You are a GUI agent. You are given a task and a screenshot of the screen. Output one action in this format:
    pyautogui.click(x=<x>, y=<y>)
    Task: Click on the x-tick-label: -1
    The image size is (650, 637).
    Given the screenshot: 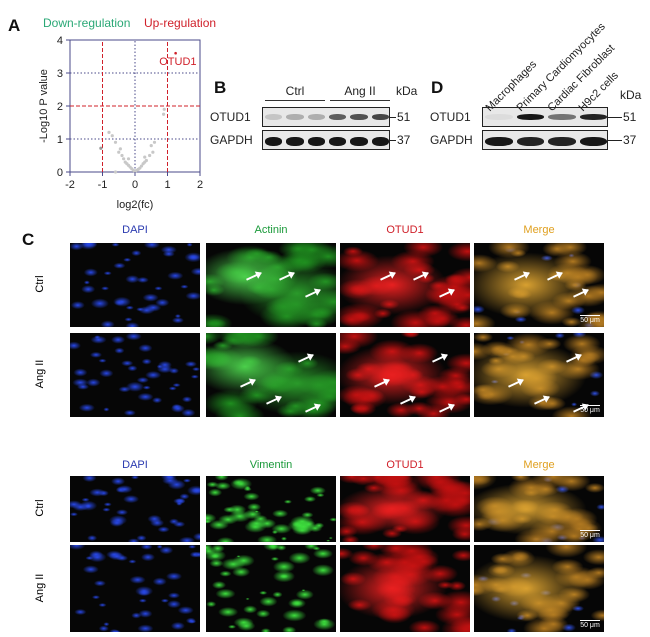 What is the action you would take?
    pyautogui.click(x=103, y=185)
    